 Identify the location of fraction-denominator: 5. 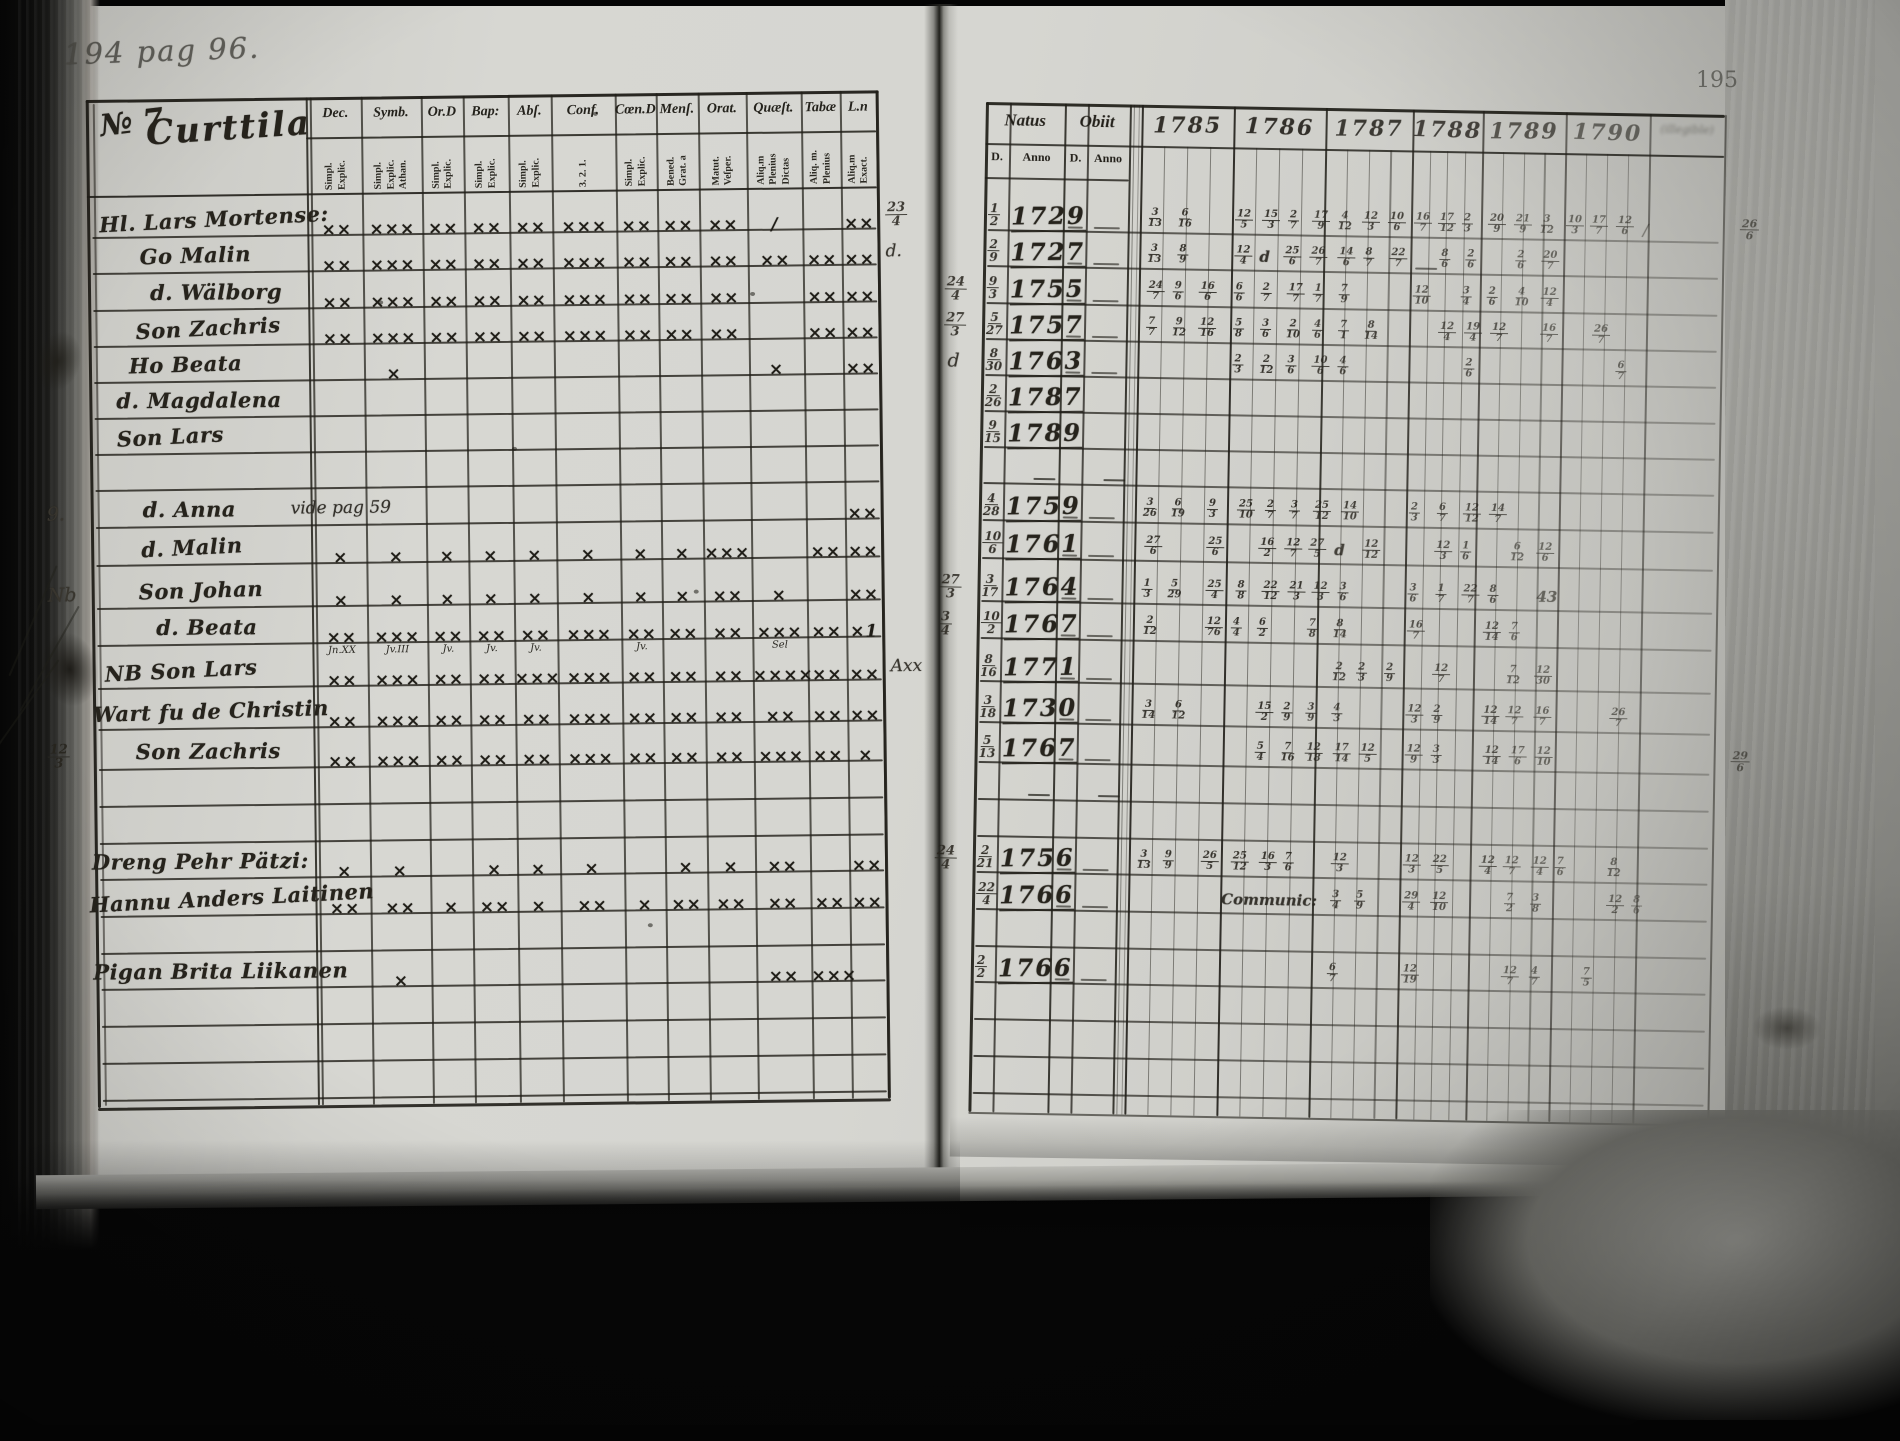
(1244, 225).